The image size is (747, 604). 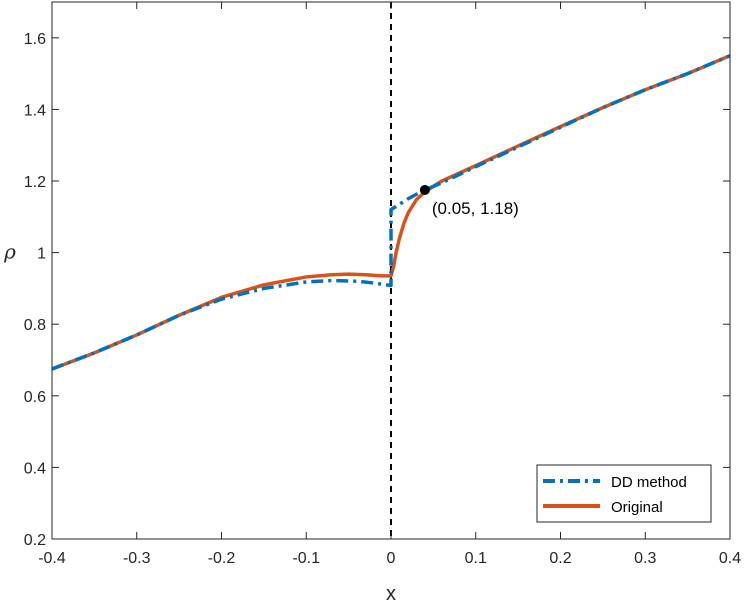 I want to click on x-tick-label: 0.3, so click(x=645, y=558).